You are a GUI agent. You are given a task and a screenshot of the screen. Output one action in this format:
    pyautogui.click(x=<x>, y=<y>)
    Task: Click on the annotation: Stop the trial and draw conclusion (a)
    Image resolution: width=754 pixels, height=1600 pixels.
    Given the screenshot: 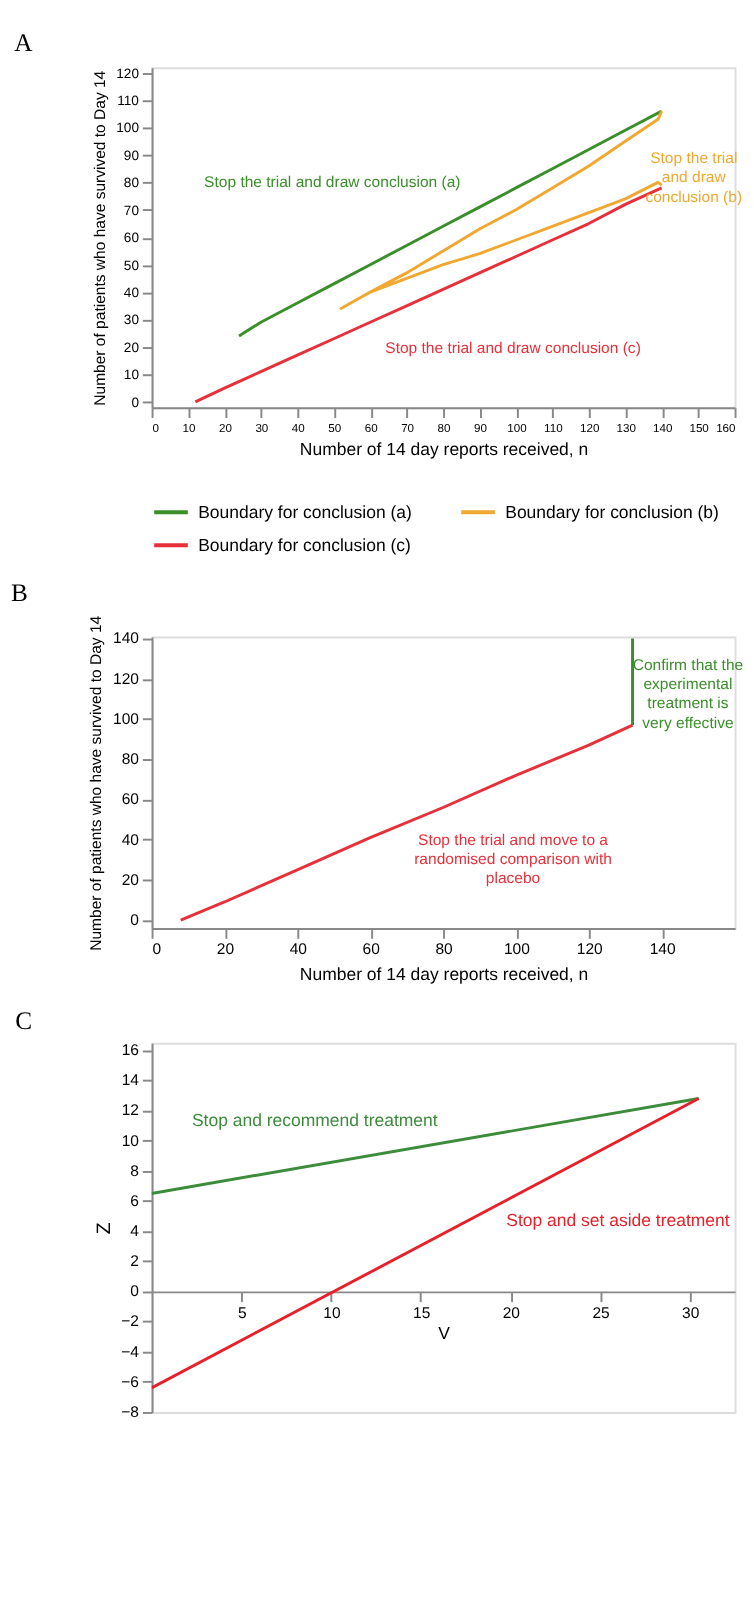 What is the action you would take?
    pyautogui.click(x=333, y=181)
    